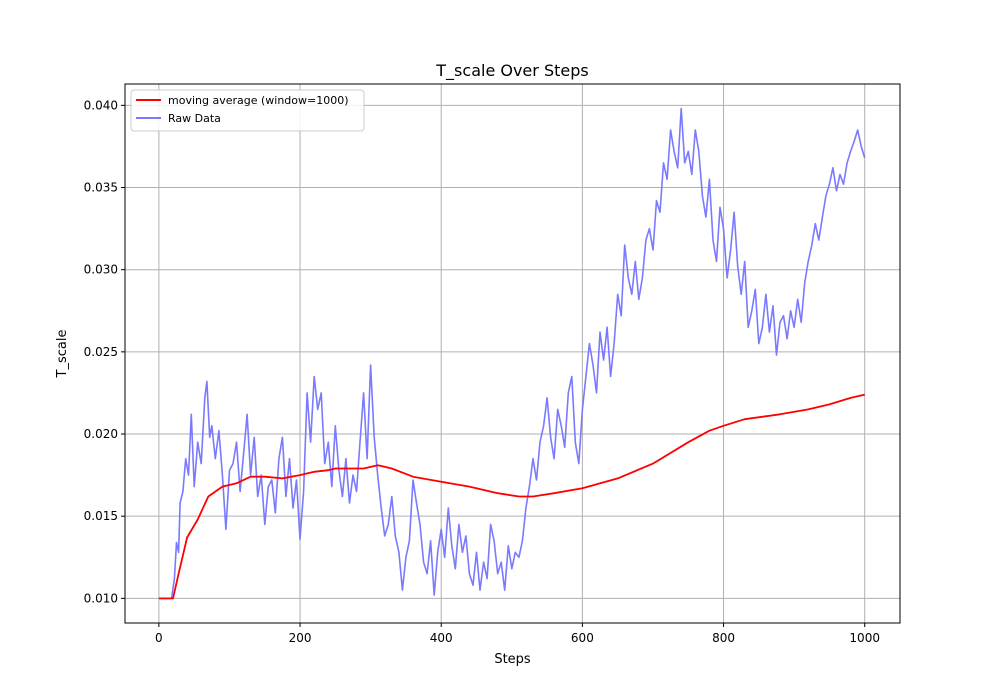 The height and width of the screenshot is (700, 1000). Describe the element at coordinates (101, 352) in the screenshot. I see `y-tick-label: 0.025` at that location.